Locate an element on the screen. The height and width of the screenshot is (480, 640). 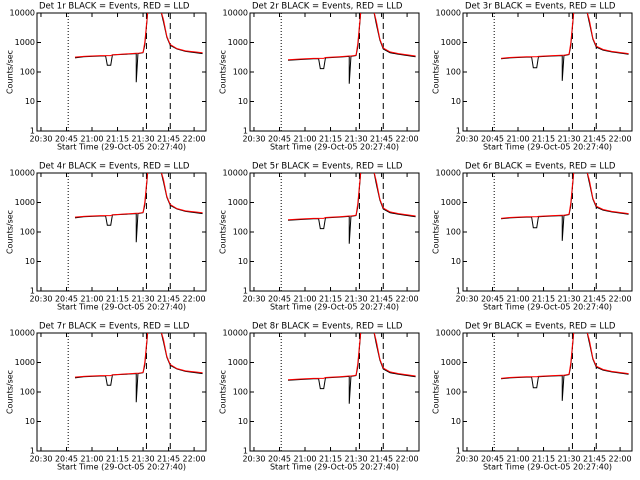
chart-title: Det 7r BLACK = Events, RED = LLD is located at coordinates (114, 327).